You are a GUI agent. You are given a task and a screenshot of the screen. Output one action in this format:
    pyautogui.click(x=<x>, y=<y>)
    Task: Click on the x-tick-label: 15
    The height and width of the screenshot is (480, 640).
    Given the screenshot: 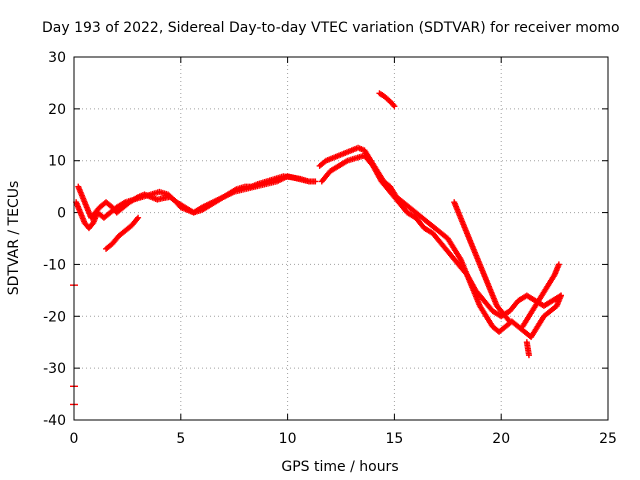 What is the action you would take?
    pyautogui.click(x=394, y=439)
    